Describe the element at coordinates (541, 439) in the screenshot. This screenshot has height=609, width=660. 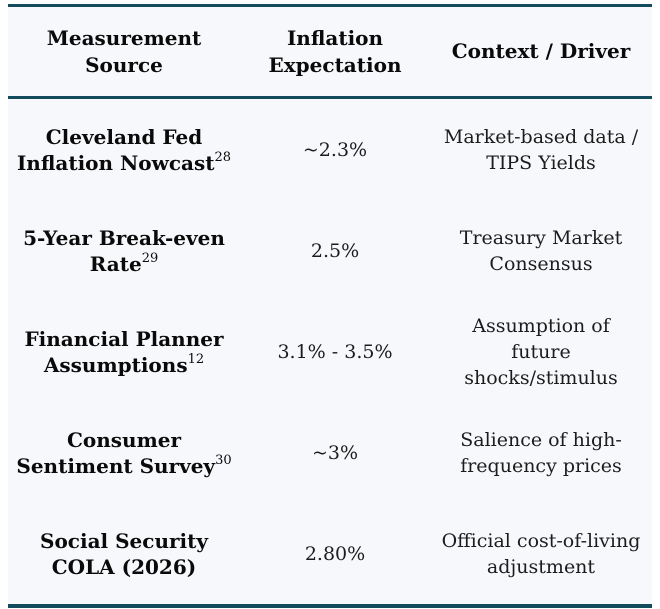
I see `context-line: Salience of high-` at that location.